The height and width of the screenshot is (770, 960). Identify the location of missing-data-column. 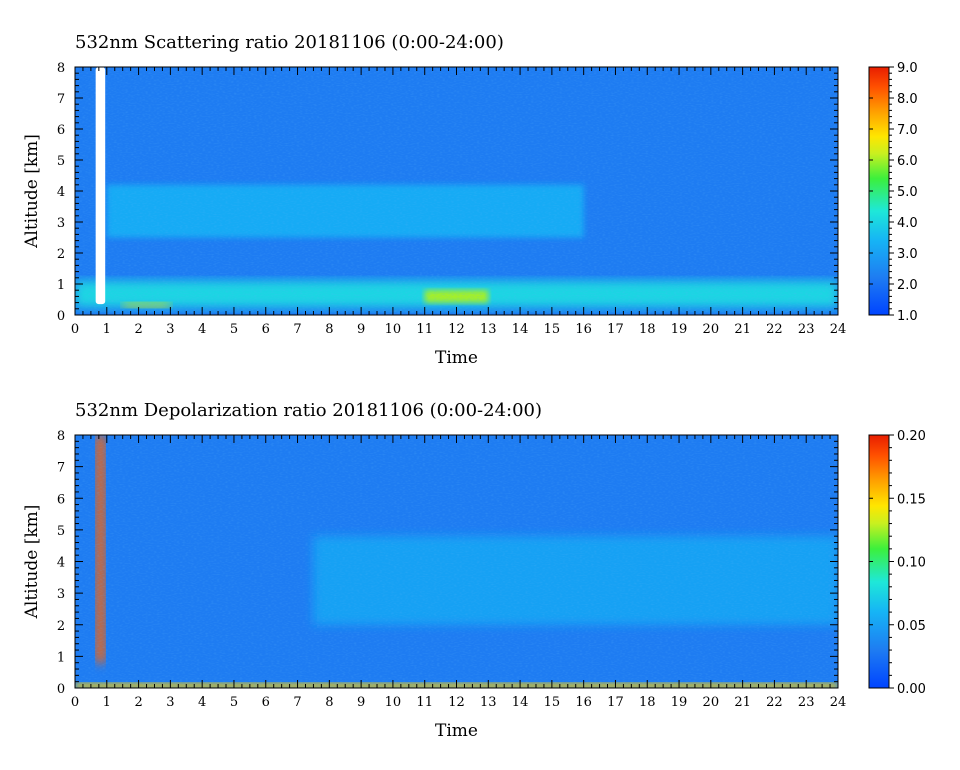
(100, 186).